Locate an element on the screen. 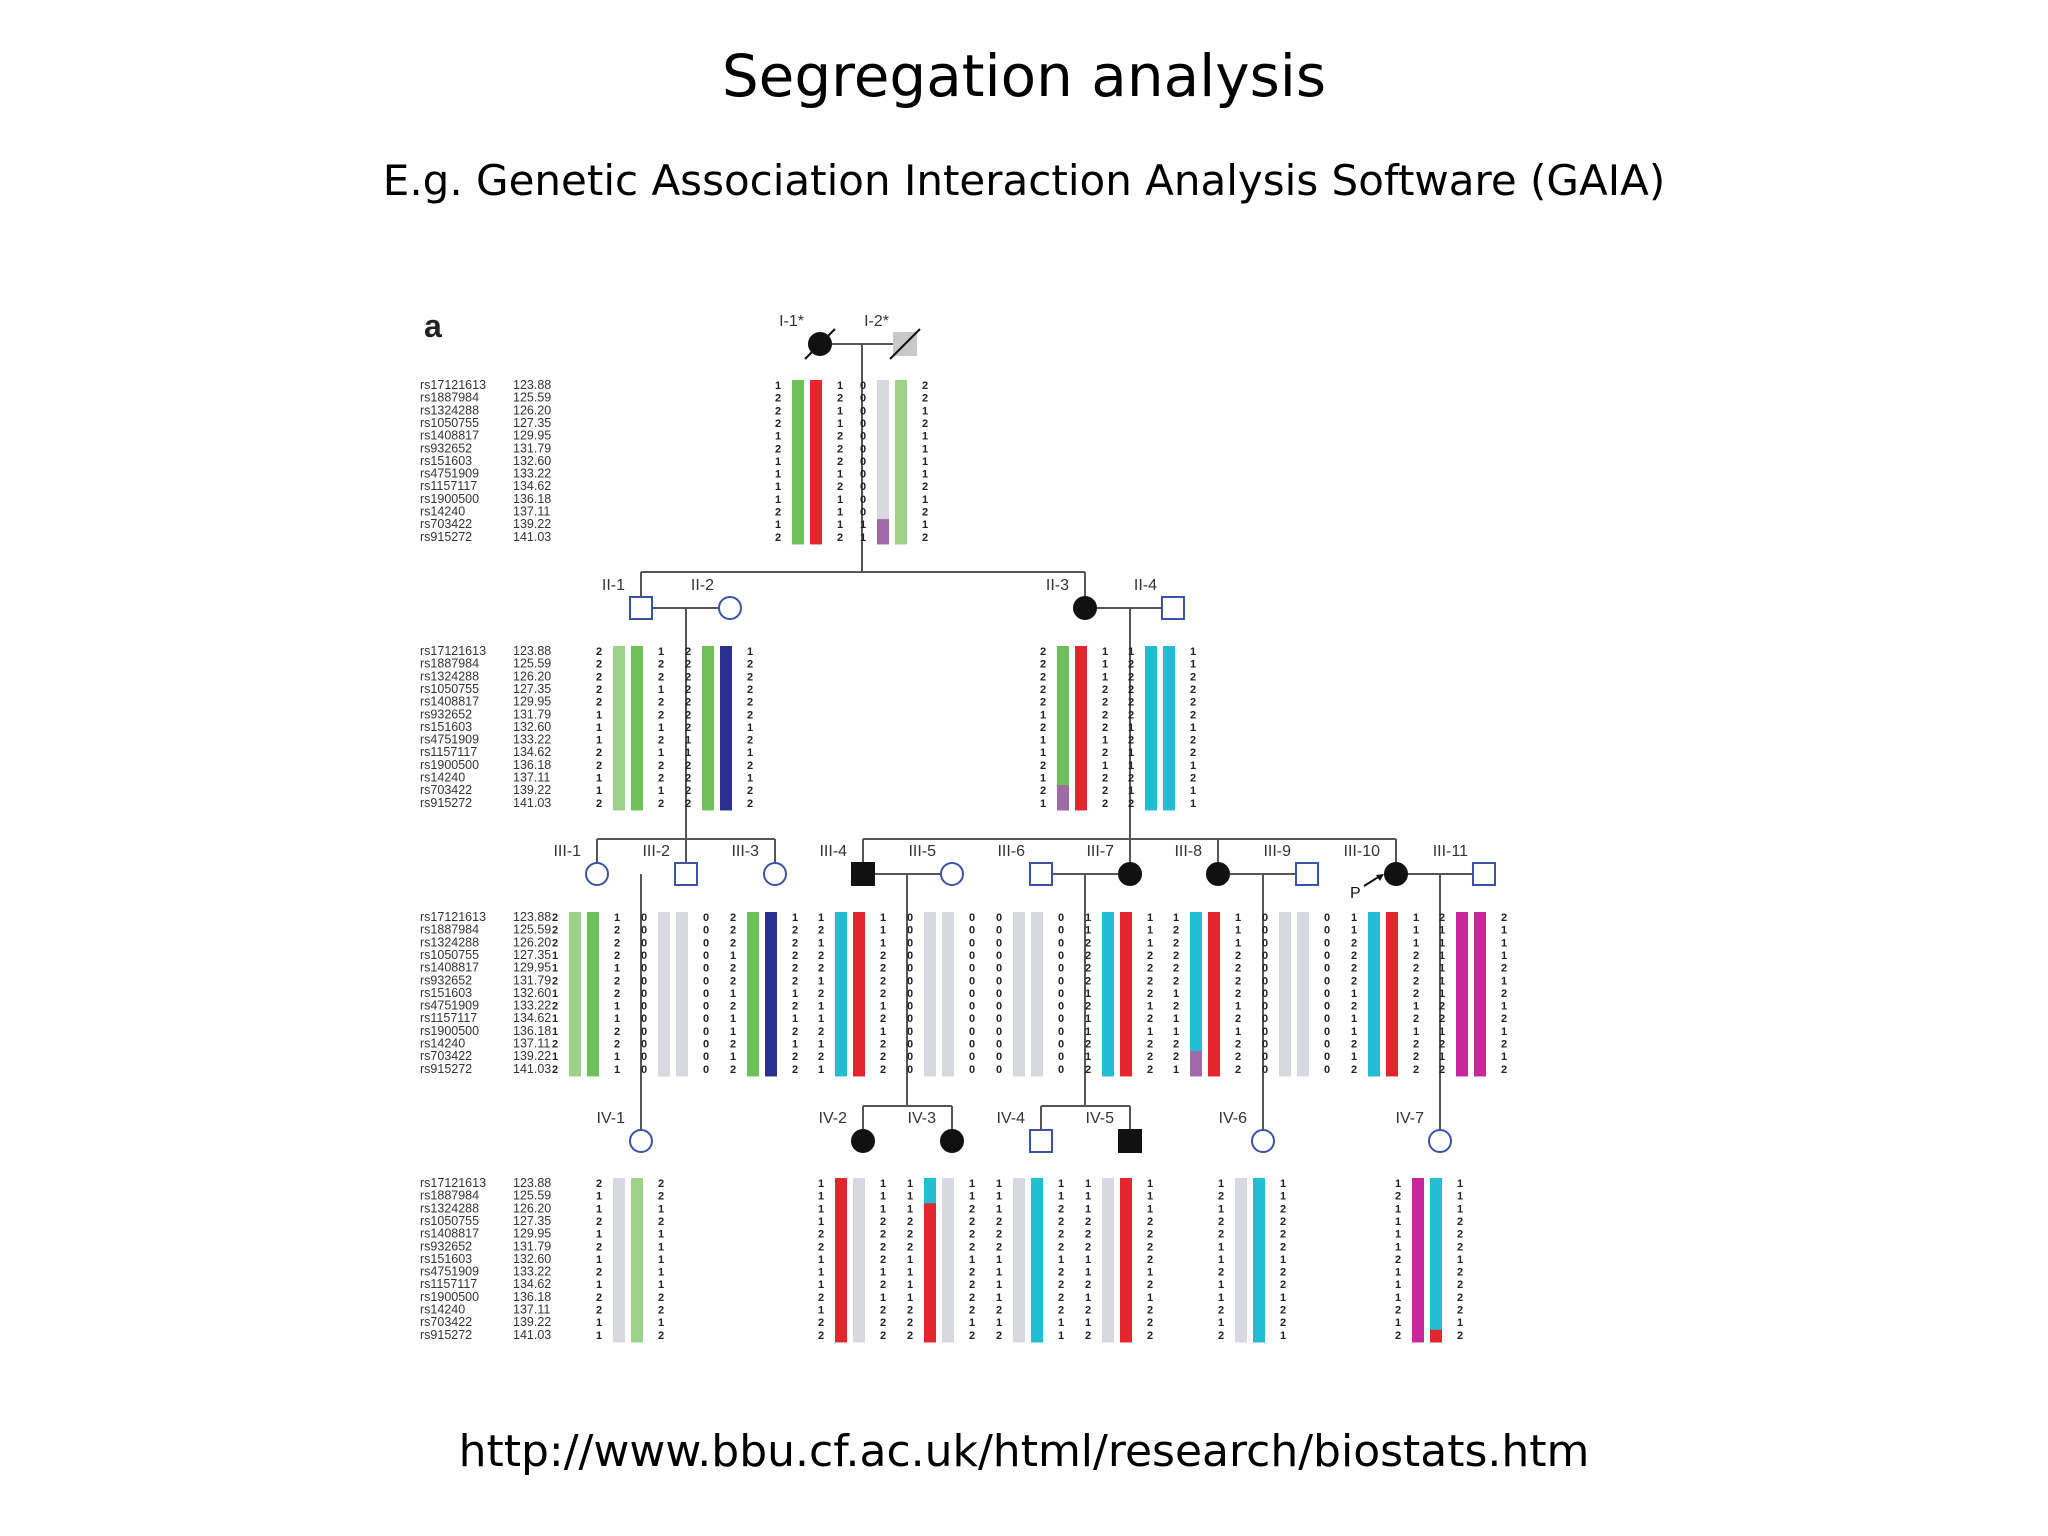 This screenshot has width=2048, height=1536. individual-label: I-1* is located at coordinates (791, 321).